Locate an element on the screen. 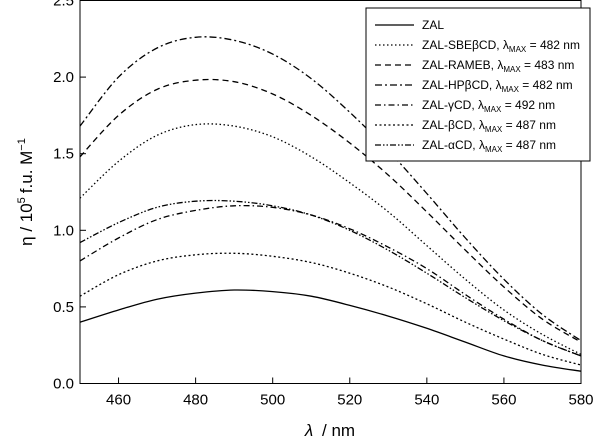 Image resolution: width=601 pixels, height=443 pixels. x-axis-label: λ / nm is located at coordinates (329, 430).